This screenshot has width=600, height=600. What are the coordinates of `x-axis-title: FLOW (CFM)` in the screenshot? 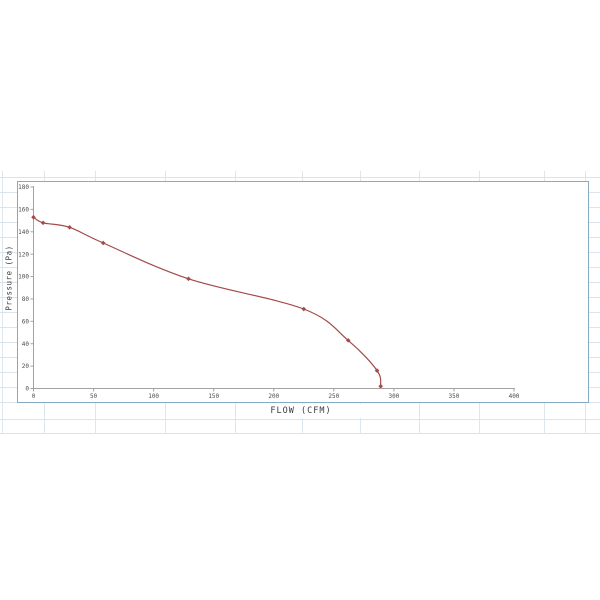 It's located at (301, 411).